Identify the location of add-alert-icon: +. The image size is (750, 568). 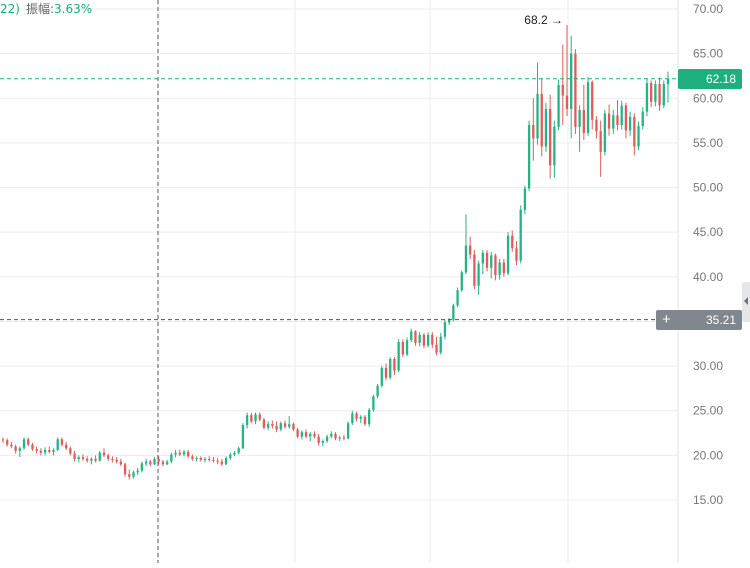
(666, 319).